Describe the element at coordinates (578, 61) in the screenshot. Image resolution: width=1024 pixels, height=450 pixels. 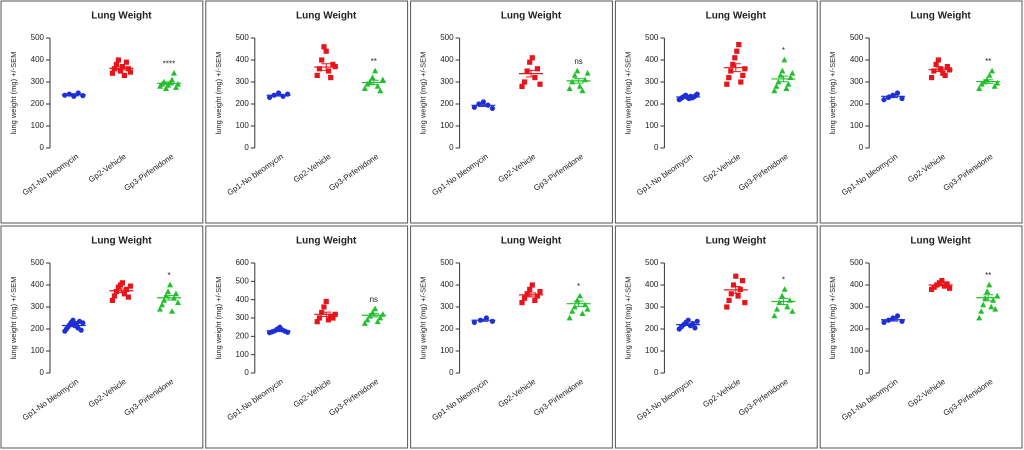
I see `significance-label: ns` at that location.